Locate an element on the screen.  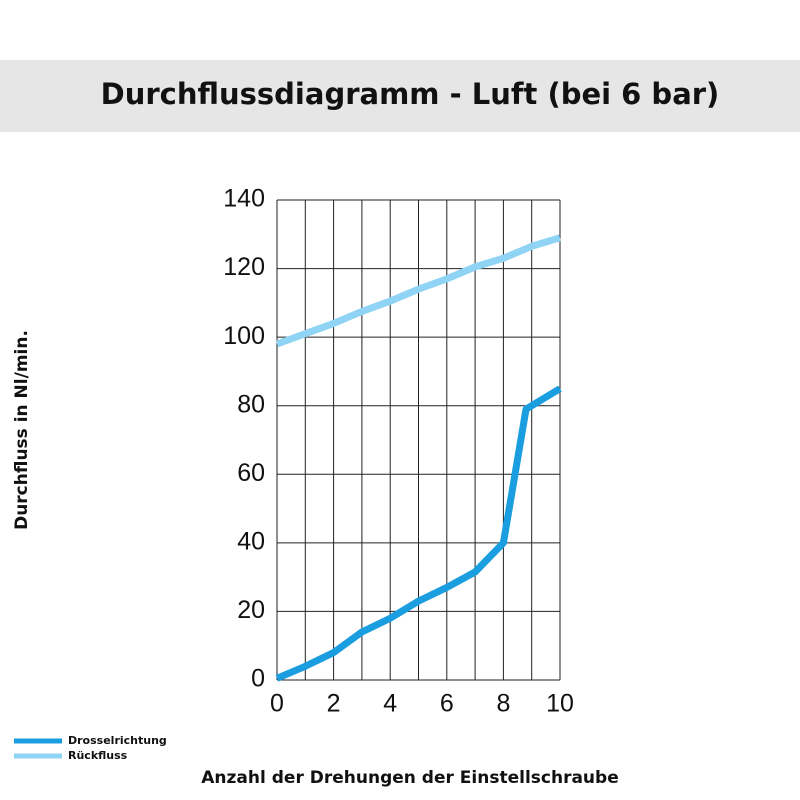
y-tick-label: 140 is located at coordinates (244, 199).